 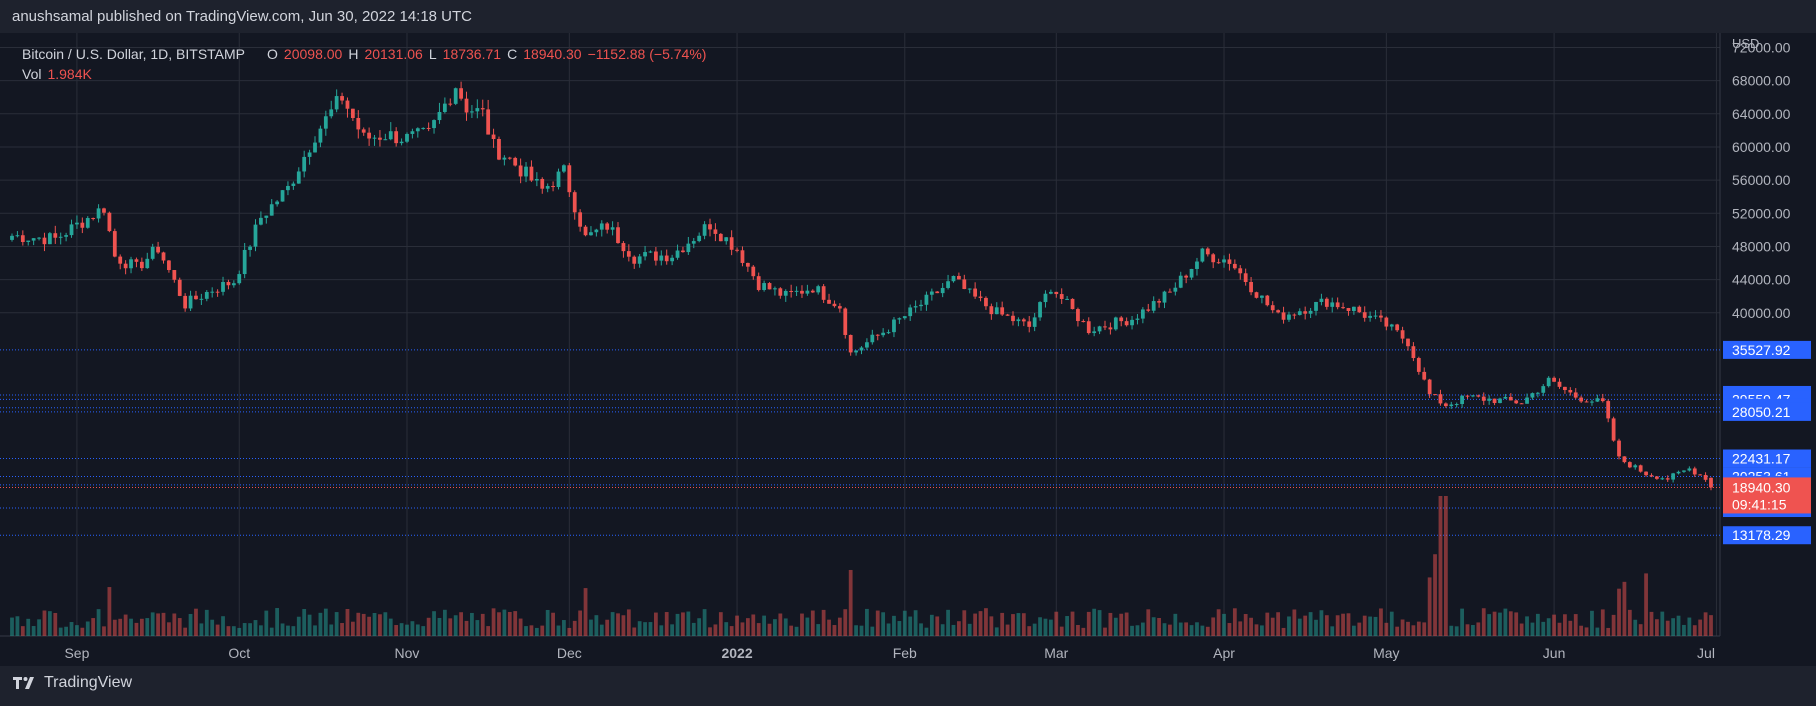 I want to click on x-tick-label: Sep, so click(x=76, y=653).